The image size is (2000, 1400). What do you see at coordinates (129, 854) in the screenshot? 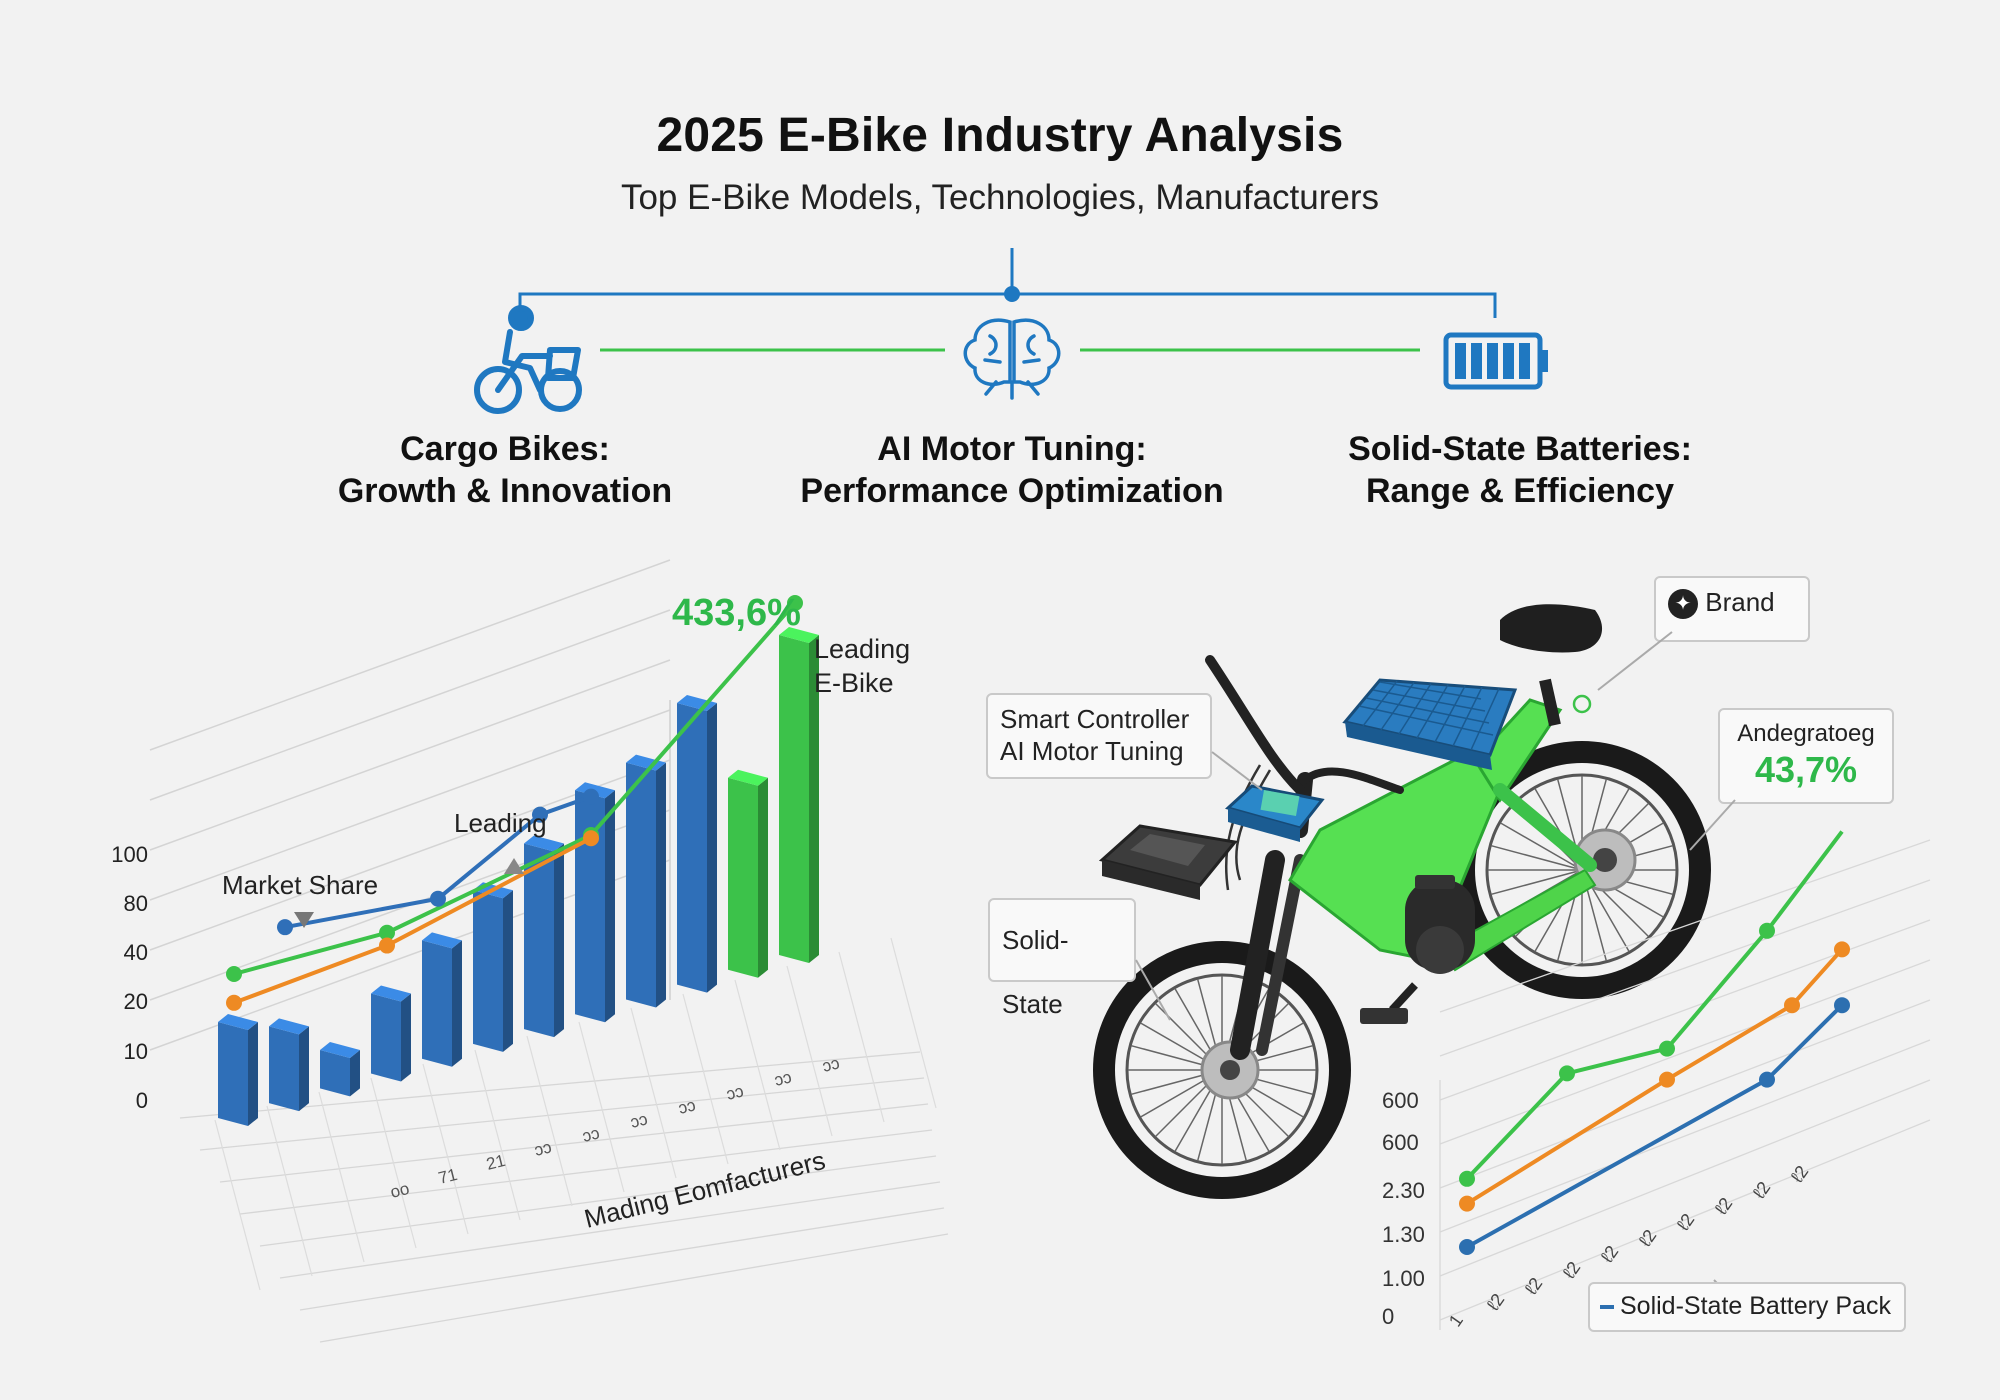
I see `left-chart-y-tick-label: 100` at bounding box center [129, 854].